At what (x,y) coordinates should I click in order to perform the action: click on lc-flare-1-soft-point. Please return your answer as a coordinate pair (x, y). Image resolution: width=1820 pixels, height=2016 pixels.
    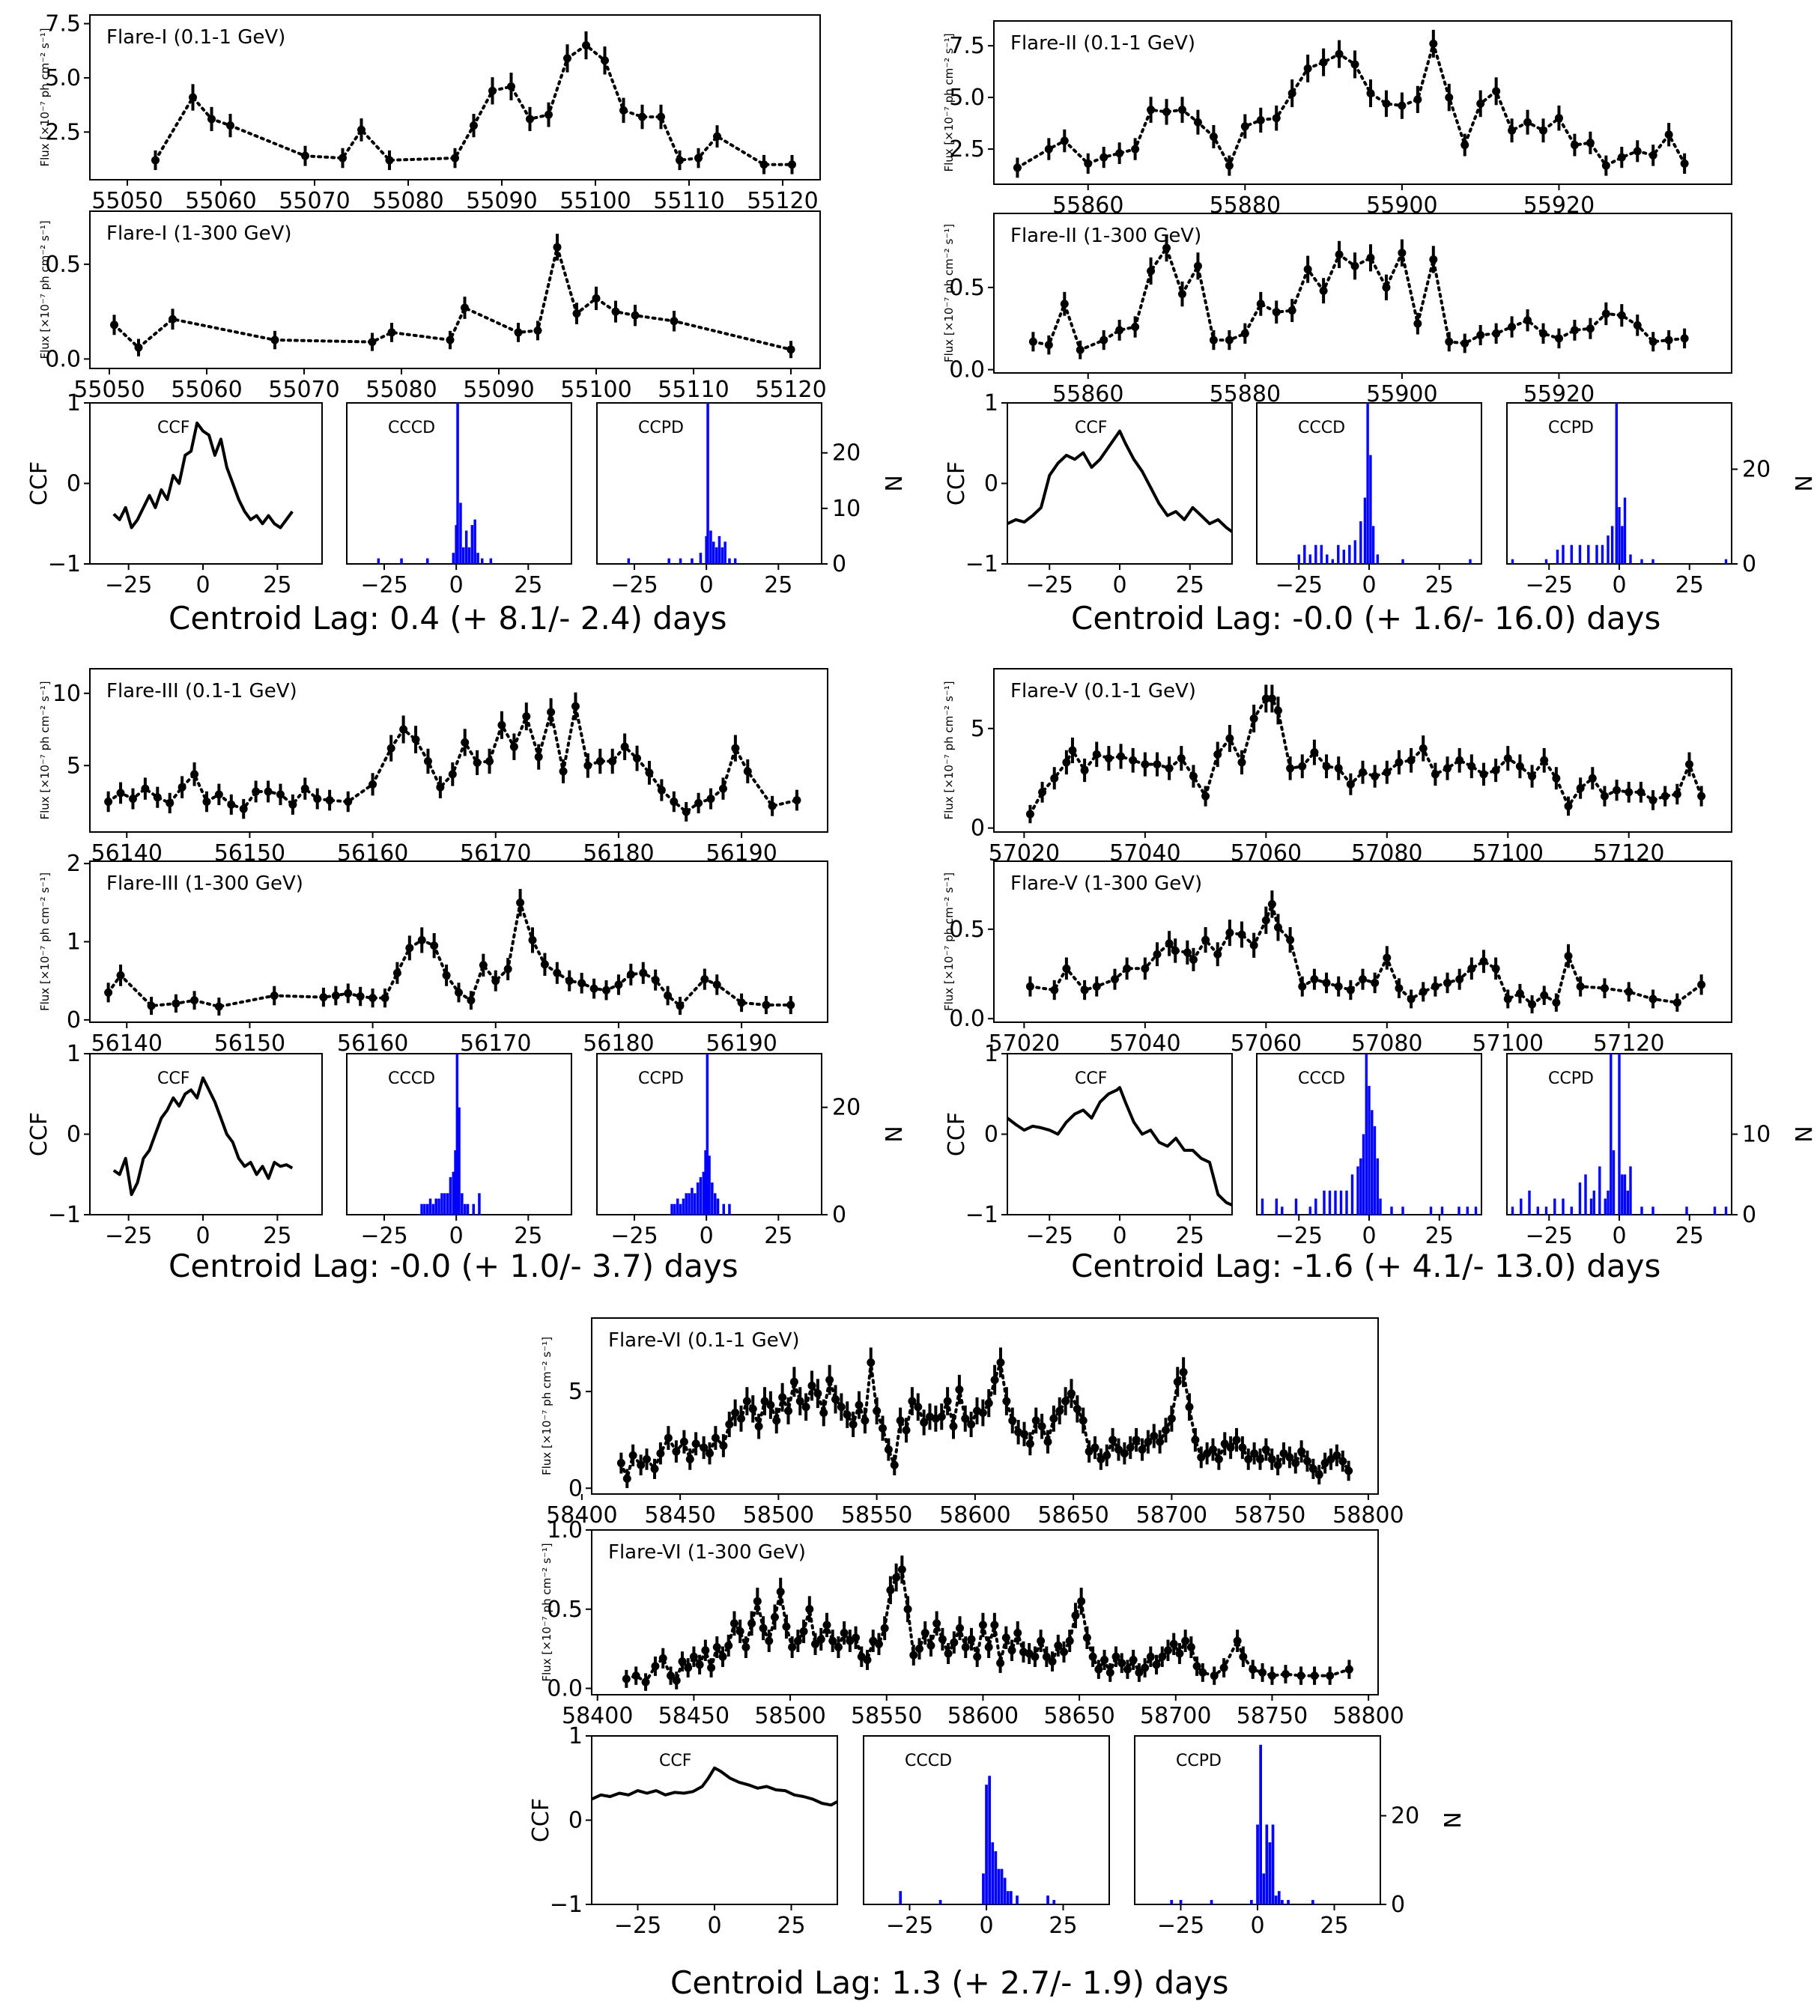
    Looking at the image, I should click on (623, 110).